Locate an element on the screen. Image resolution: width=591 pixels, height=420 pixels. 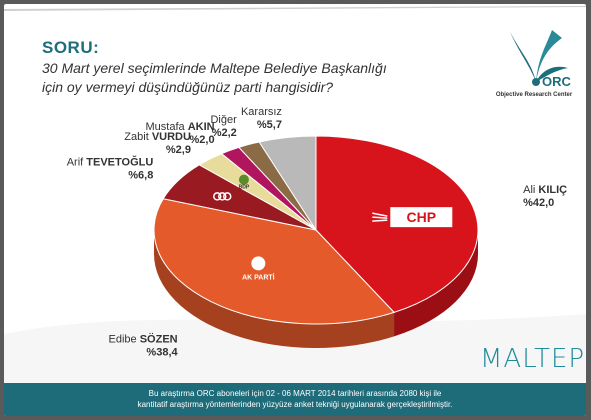
party-mark-3: BDP is located at coordinates (244, 182).